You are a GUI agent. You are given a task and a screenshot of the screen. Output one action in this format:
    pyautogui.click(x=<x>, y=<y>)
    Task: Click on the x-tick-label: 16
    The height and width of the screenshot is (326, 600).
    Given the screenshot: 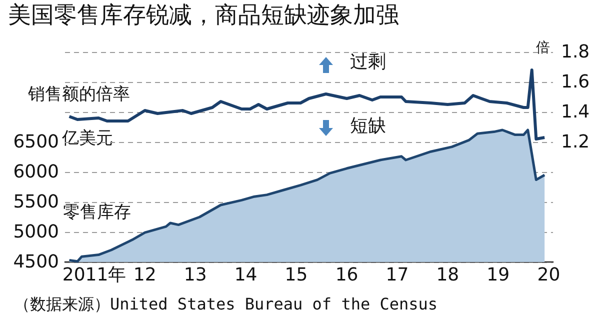 What is the action you would take?
    pyautogui.click(x=346, y=275)
    